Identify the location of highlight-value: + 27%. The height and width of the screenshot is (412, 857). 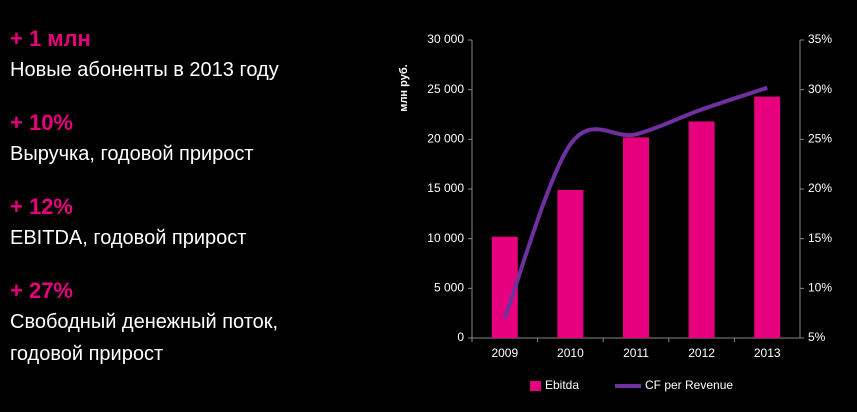
(41, 290).